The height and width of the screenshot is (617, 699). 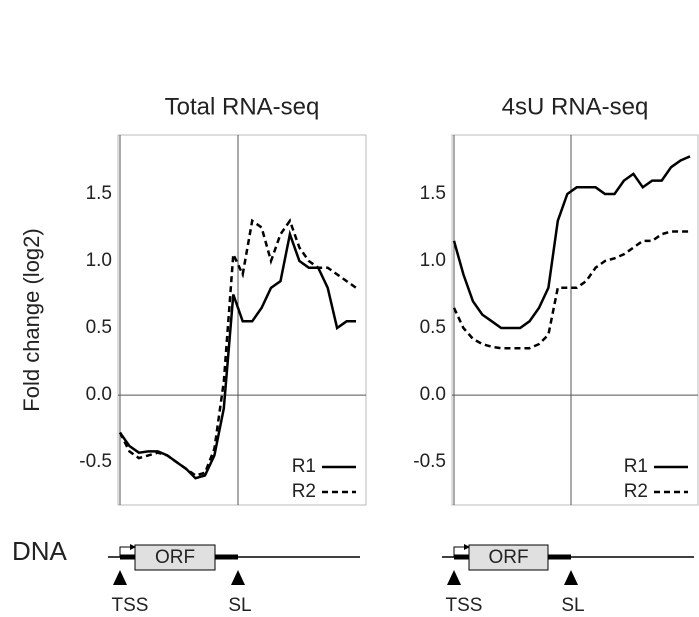 What do you see at coordinates (242, 106) in the screenshot?
I see `chart-title: Total RNA-seq` at bounding box center [242, 106].